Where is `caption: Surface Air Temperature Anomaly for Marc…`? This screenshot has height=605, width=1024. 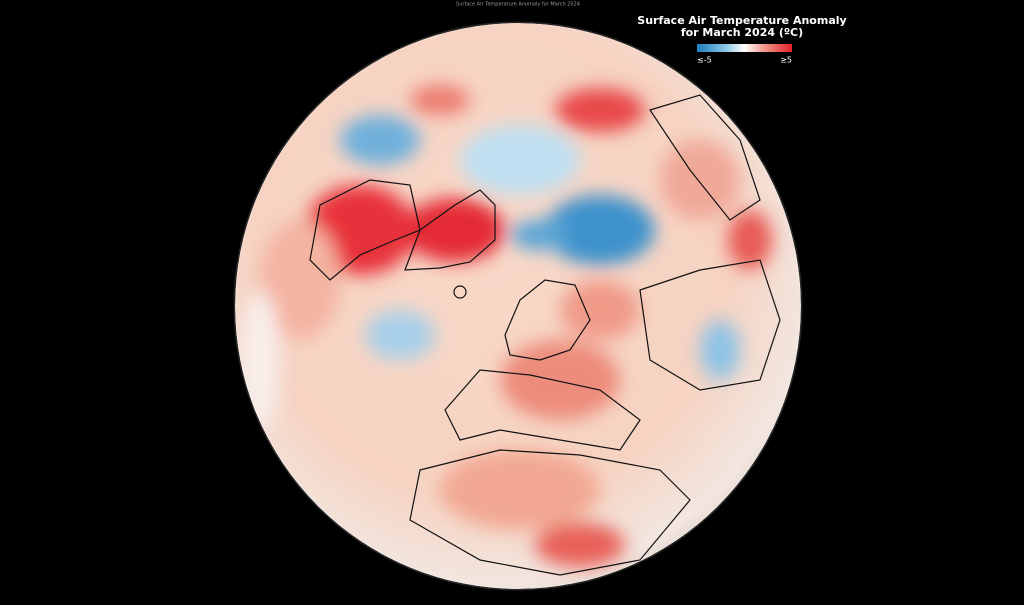
caption: Surface Air Temperature Anomaly for Marc… is located at coordinates (518, 5).